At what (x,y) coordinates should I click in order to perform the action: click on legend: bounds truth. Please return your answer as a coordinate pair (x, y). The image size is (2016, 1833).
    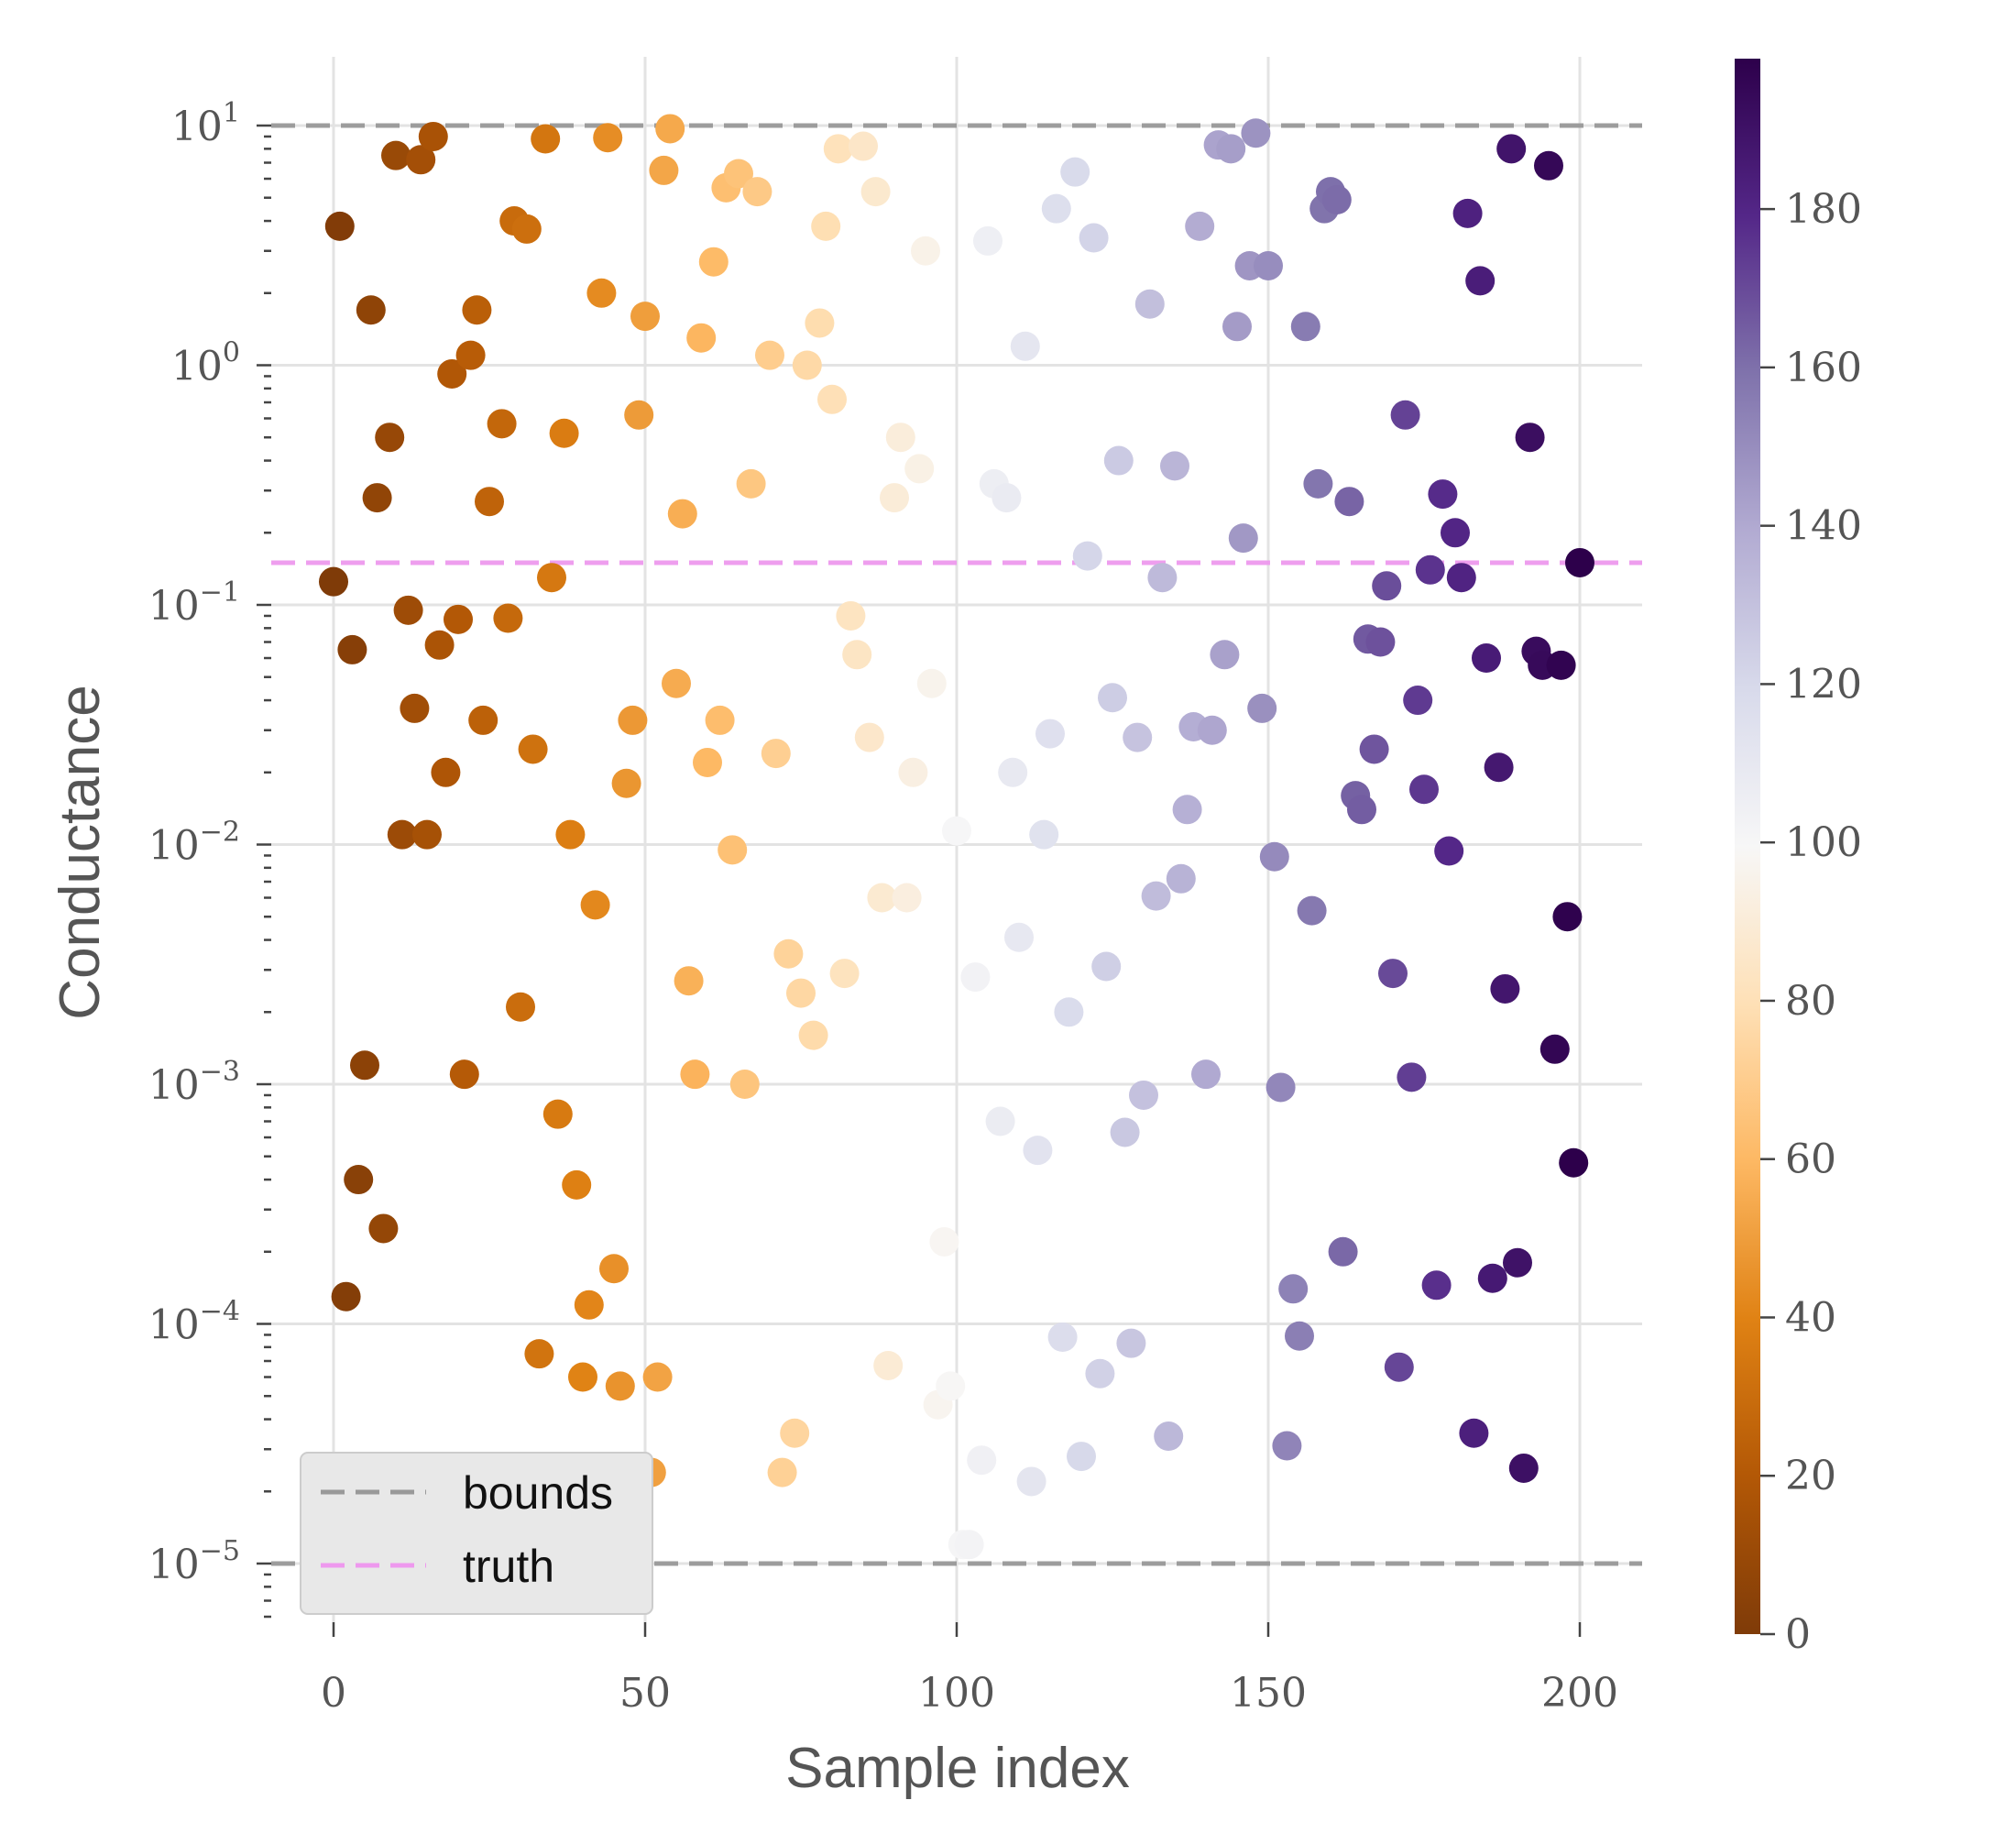
    Looking at the image, I should click on (476, 1533).